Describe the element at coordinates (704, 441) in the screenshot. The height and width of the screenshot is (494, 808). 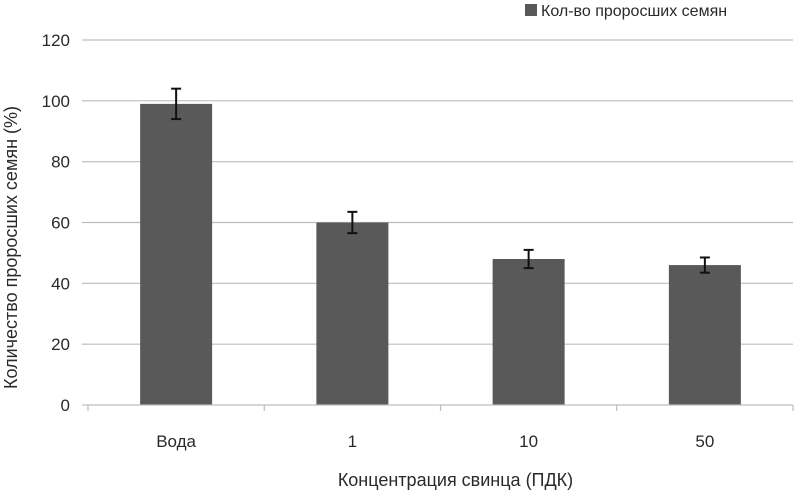
I see `x-tick-label: 50` at that location.